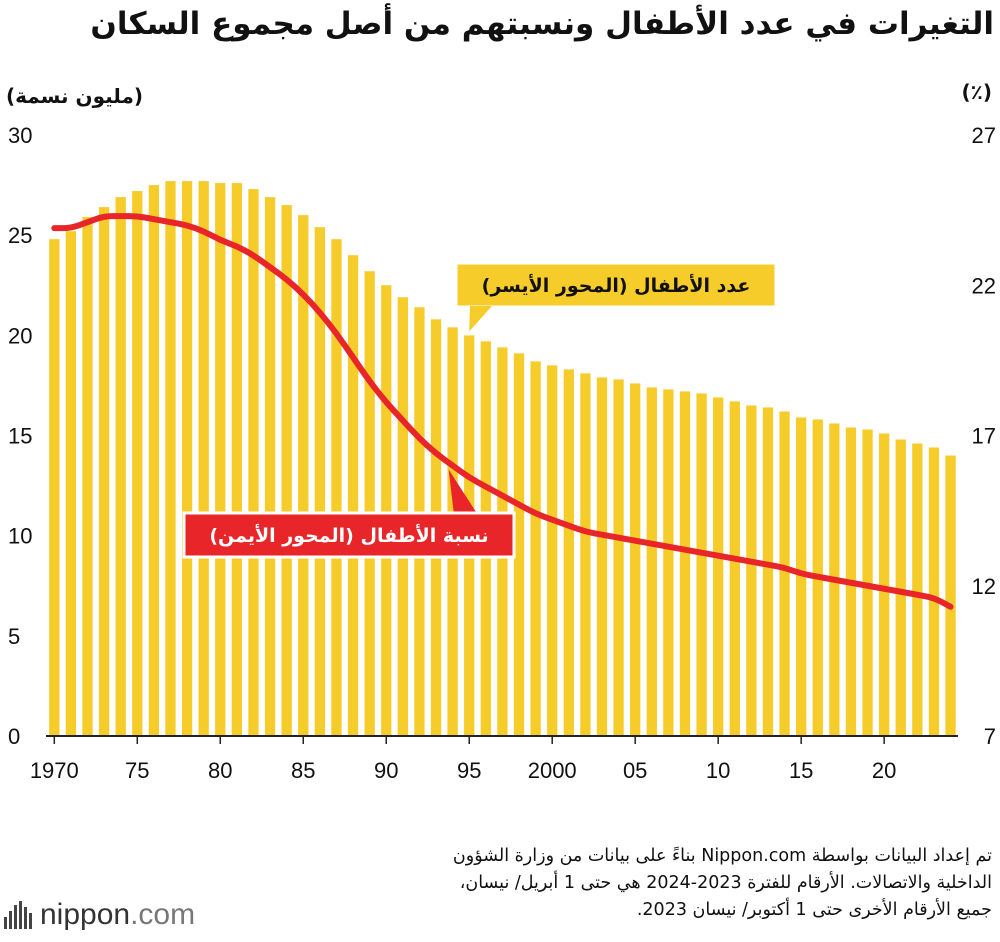 The width and height of the screenshot is (1000, 942). Describe the element at coordinates (990, 736) in the screenshot. I see `right-tick-label: 7` at that location.